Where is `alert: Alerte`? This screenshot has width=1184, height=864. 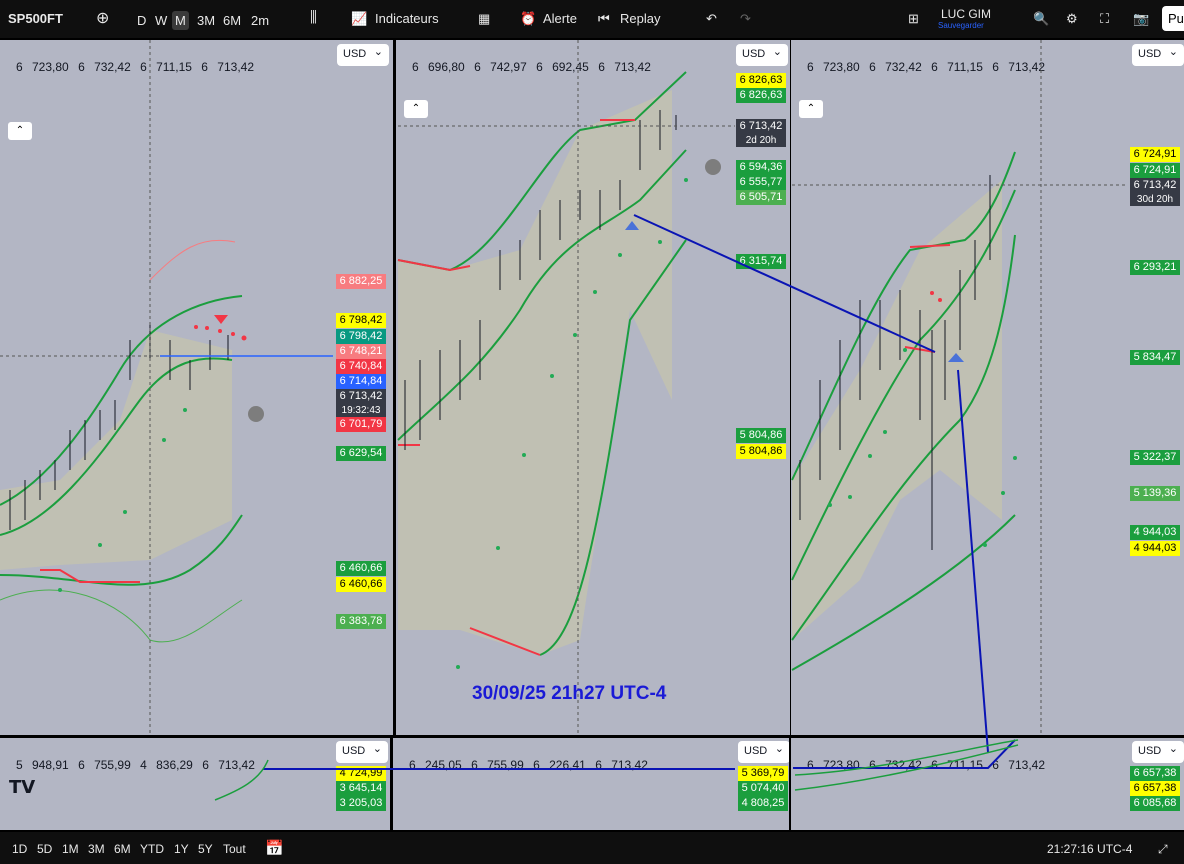
alert: Alerte is located at coordinates (560, 18).